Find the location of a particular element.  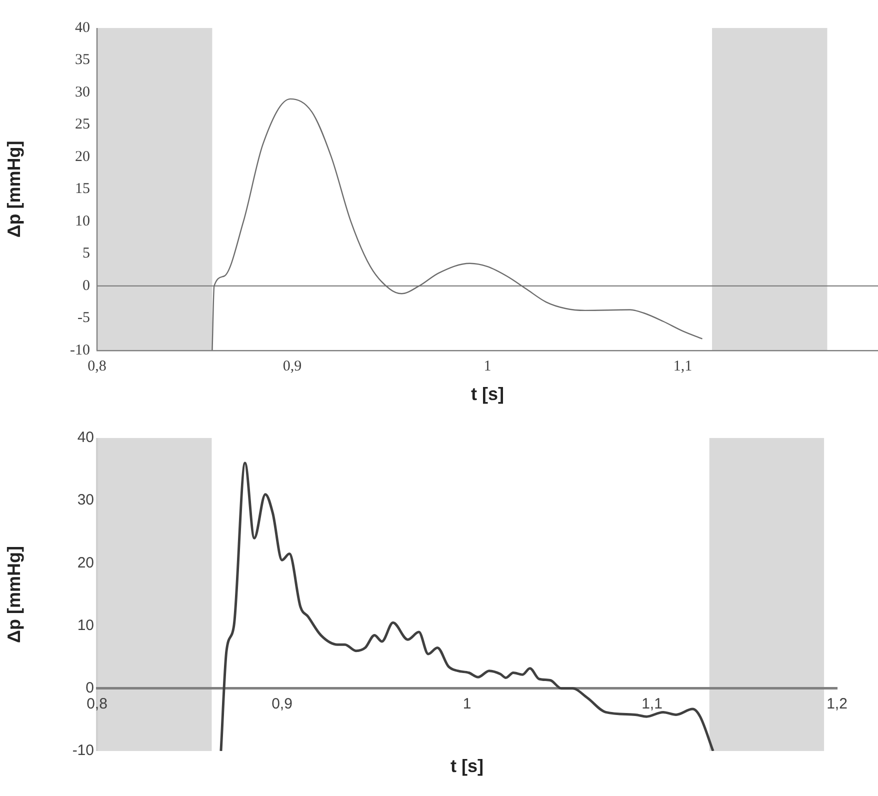

y-tick-label: 15 is located at coordinates (82, 189).